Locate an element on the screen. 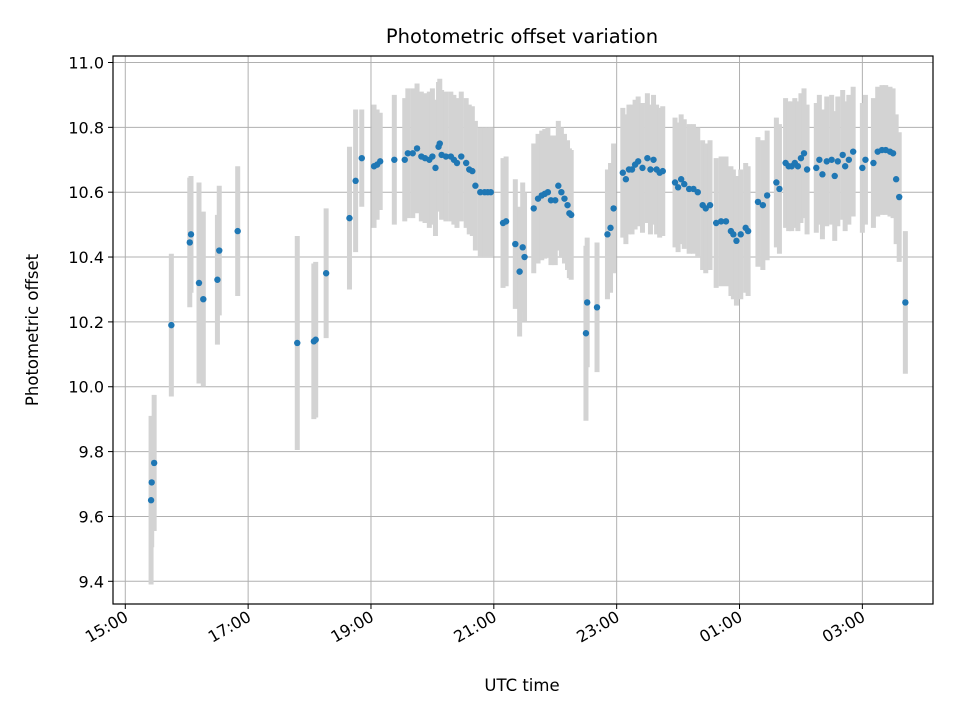  x-tick-label: 15:00 is located at coordinates (106, 627).